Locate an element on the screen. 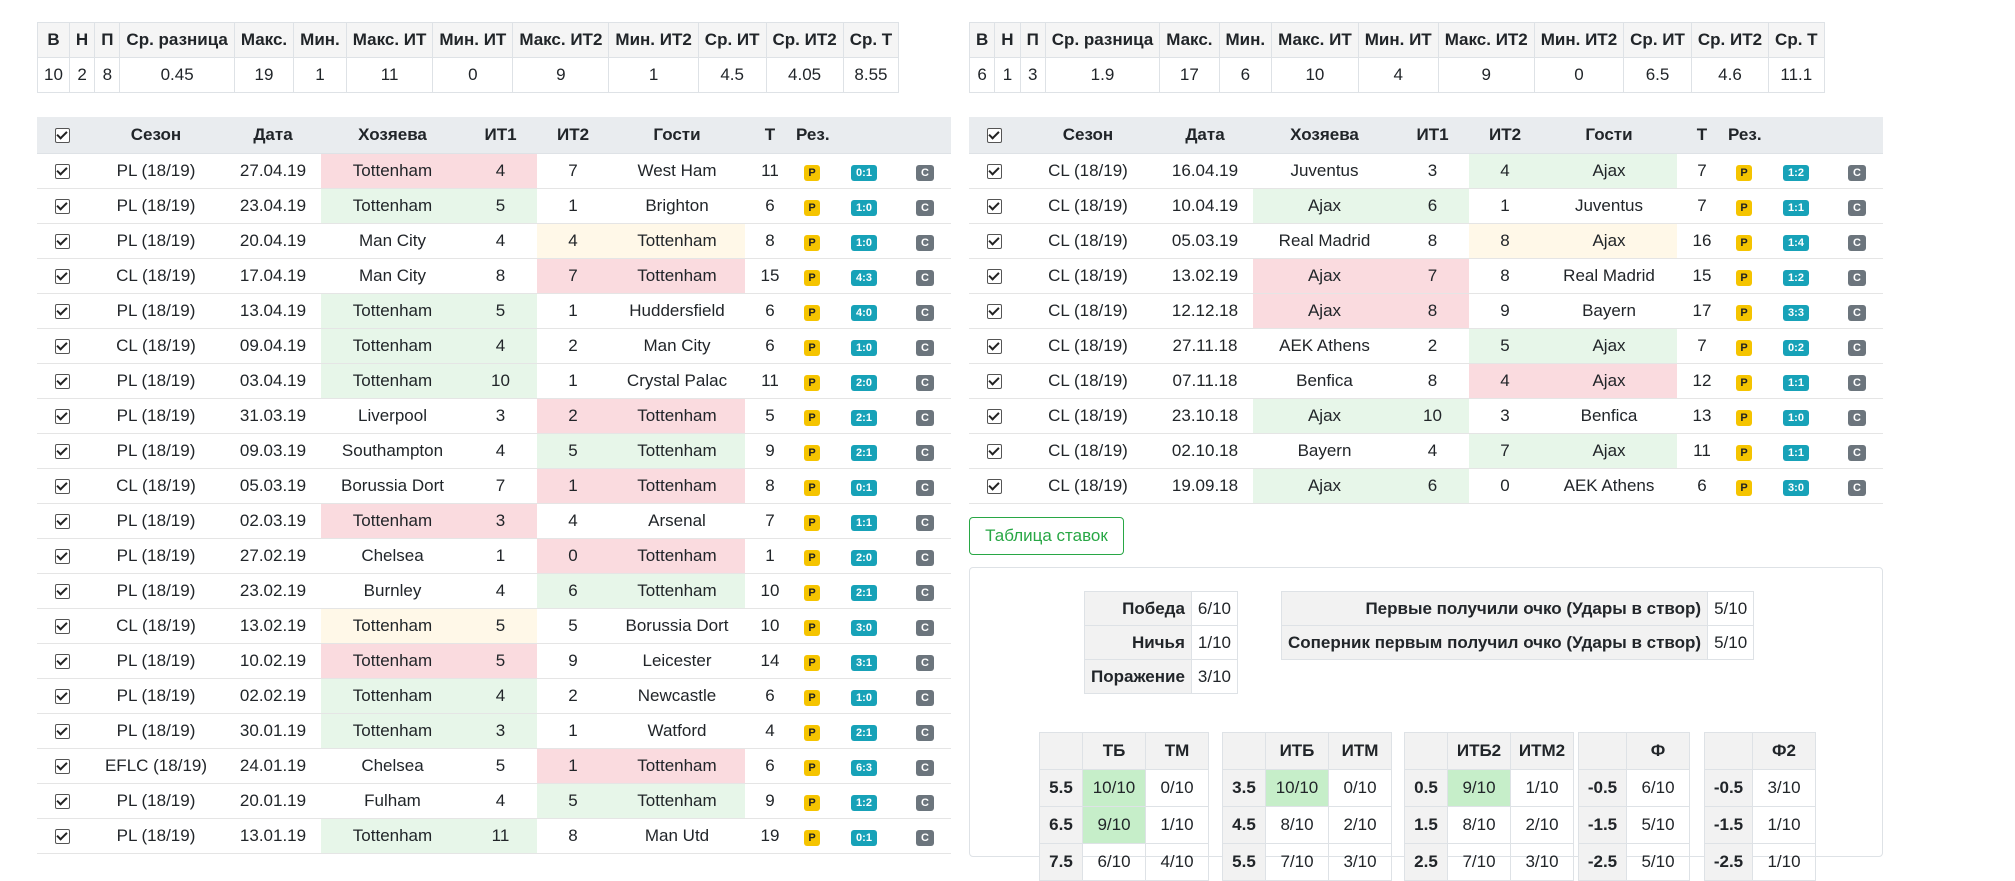 The width and height of the screenshot is (2015, 881). result-badge: 1:2 is located at coordinates (864, 803).